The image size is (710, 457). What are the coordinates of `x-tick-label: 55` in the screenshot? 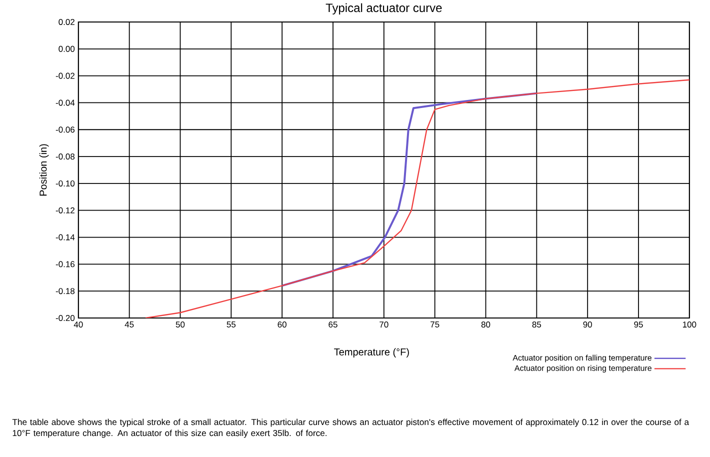 It's located at (231, 325).